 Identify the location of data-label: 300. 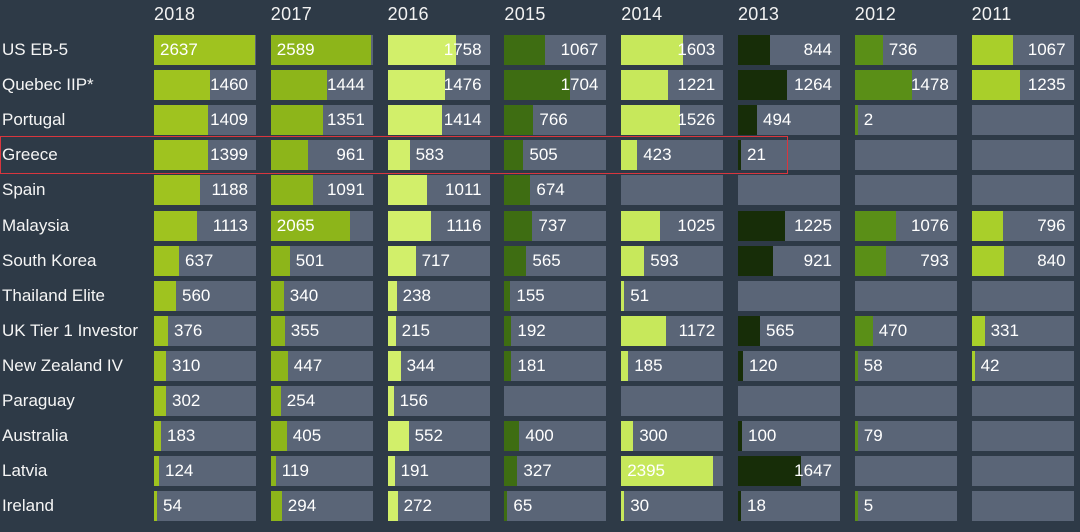
(653, 436).